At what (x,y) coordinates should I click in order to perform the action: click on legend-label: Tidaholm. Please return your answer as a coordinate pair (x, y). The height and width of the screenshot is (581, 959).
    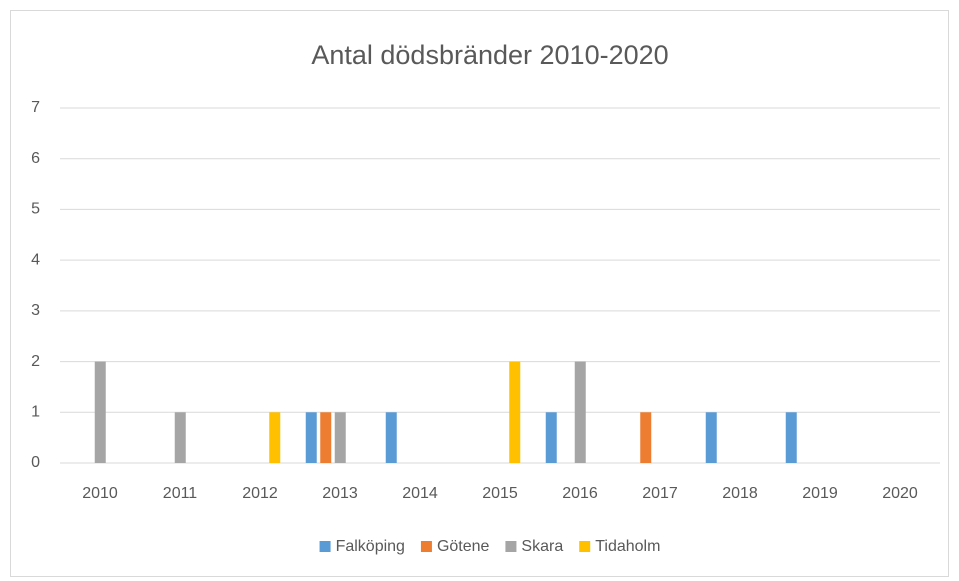
    Looking at the image, I should click on (627, 546).